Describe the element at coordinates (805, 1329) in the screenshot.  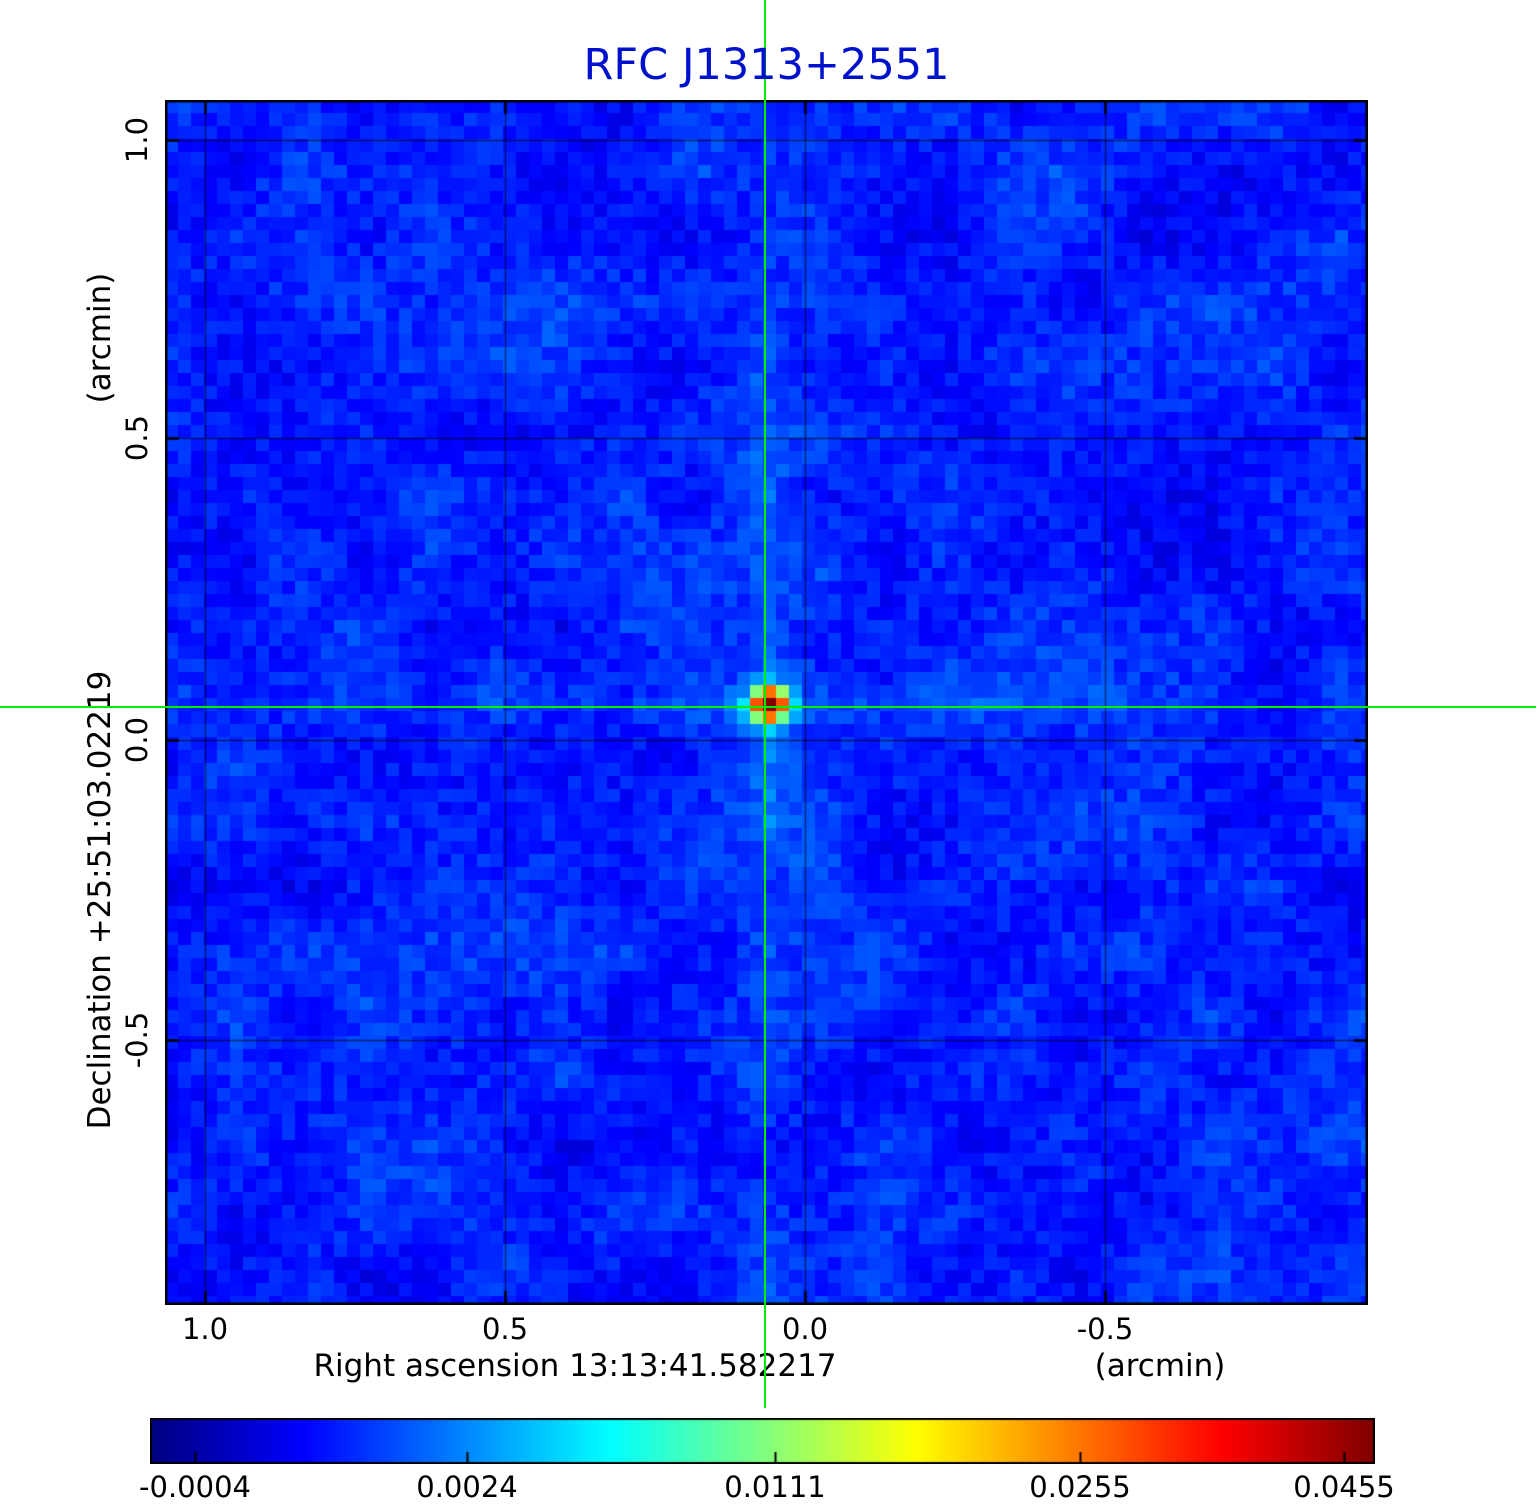
I see `x-tick-label: 0.0` at that location.